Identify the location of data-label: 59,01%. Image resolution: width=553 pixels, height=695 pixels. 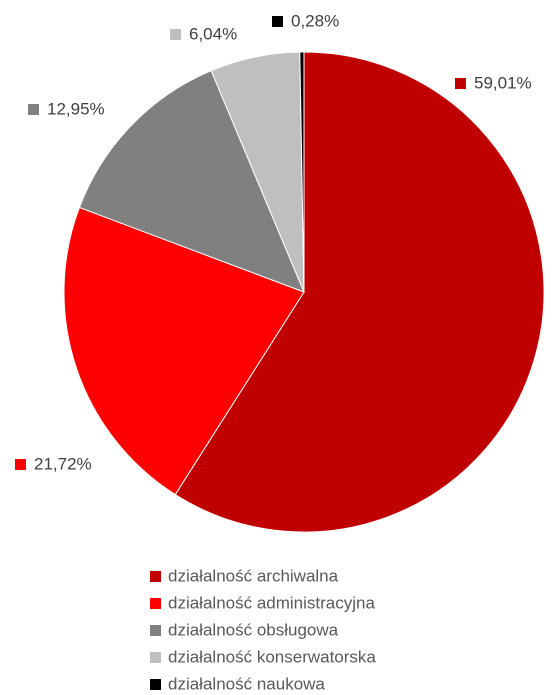
(503, 82).